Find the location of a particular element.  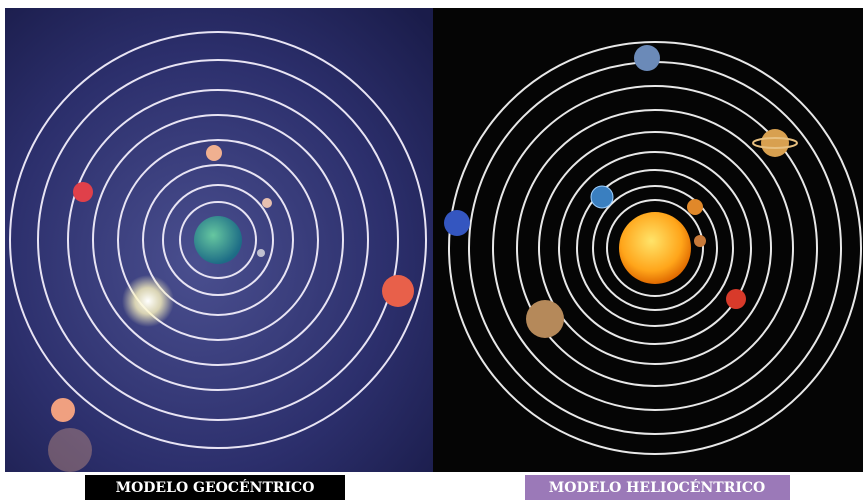

moon is located at coordinates (261, 253).